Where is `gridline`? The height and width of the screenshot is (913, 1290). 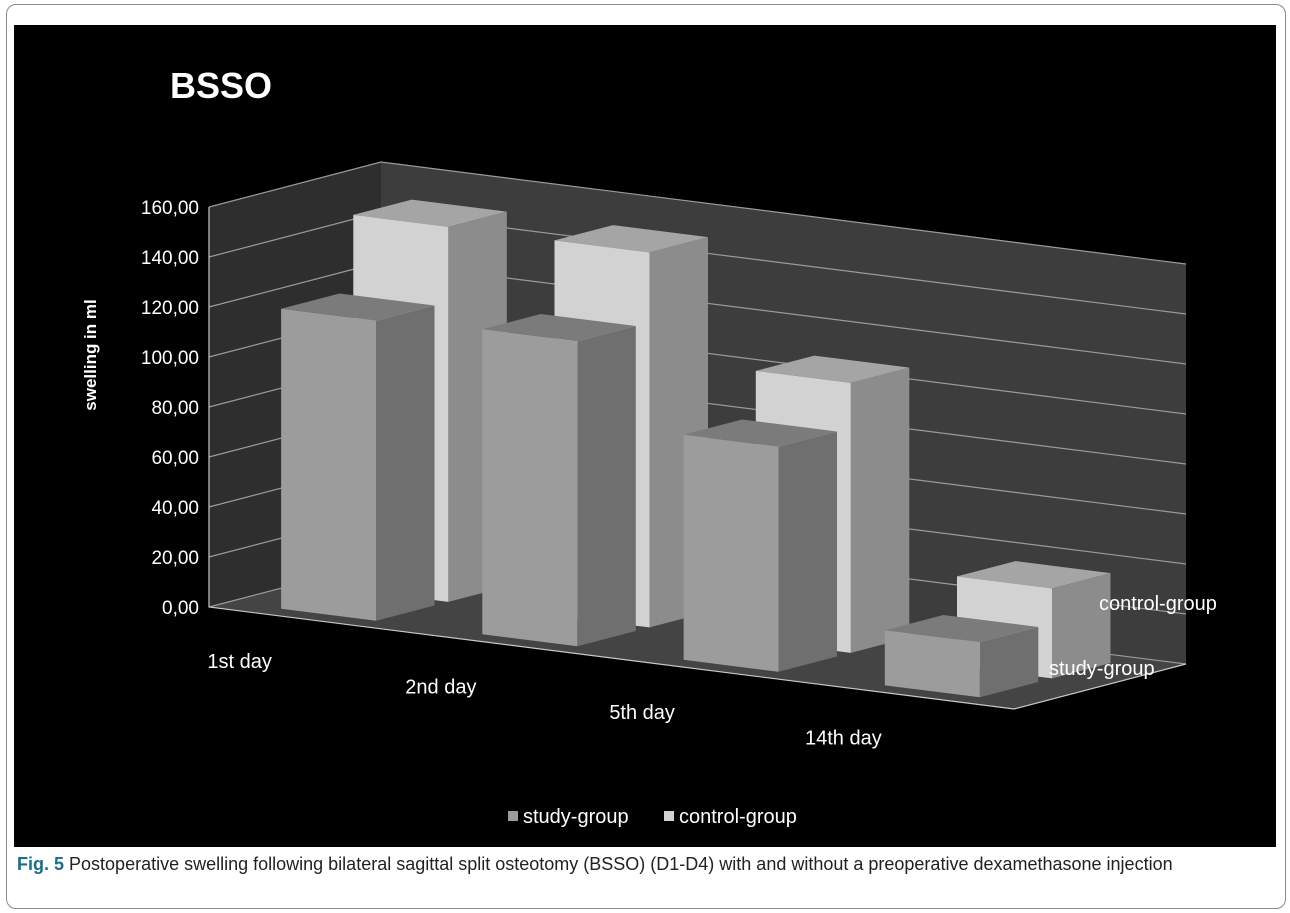 gridline is located at coordinates (697, 213).